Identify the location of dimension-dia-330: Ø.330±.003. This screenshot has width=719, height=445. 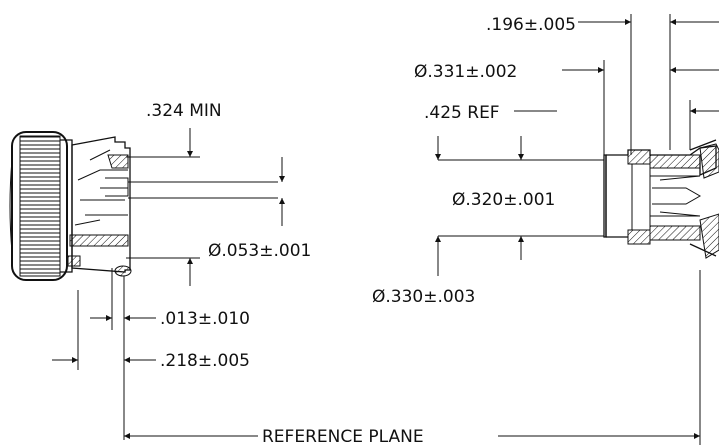
(423, 221).